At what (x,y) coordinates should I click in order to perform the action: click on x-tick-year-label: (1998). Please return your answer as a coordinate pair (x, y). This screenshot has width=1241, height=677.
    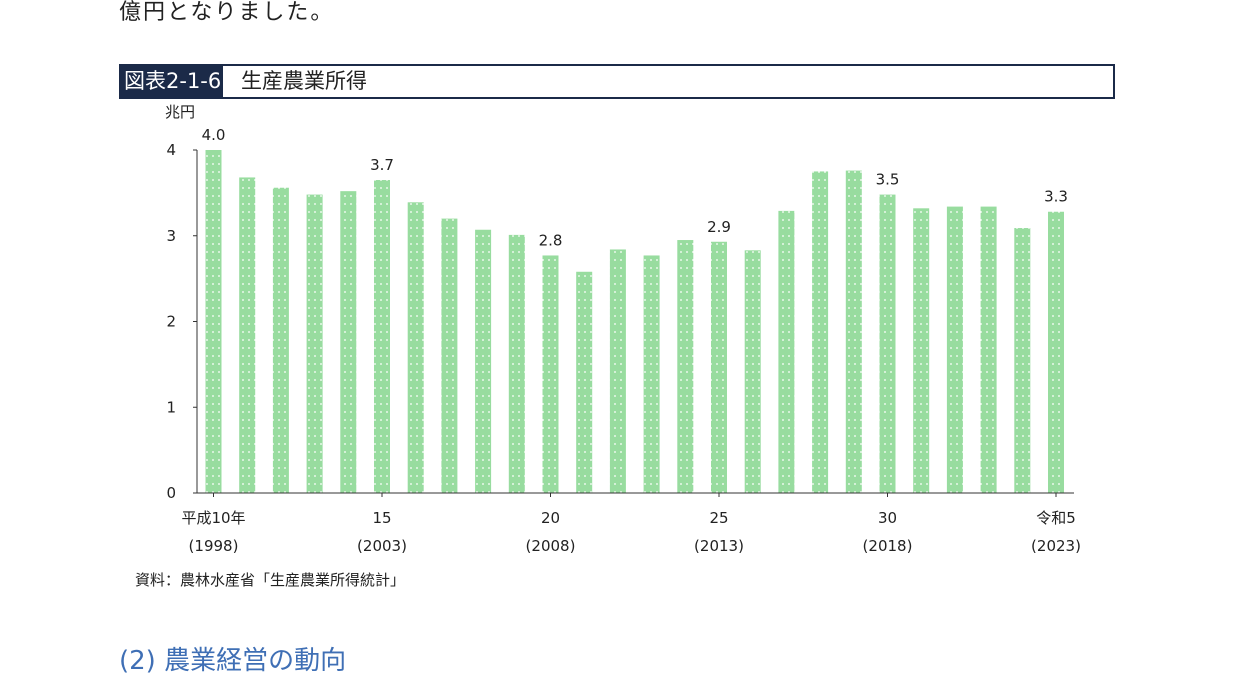
    Looking at the image, I should click on (214, 546).